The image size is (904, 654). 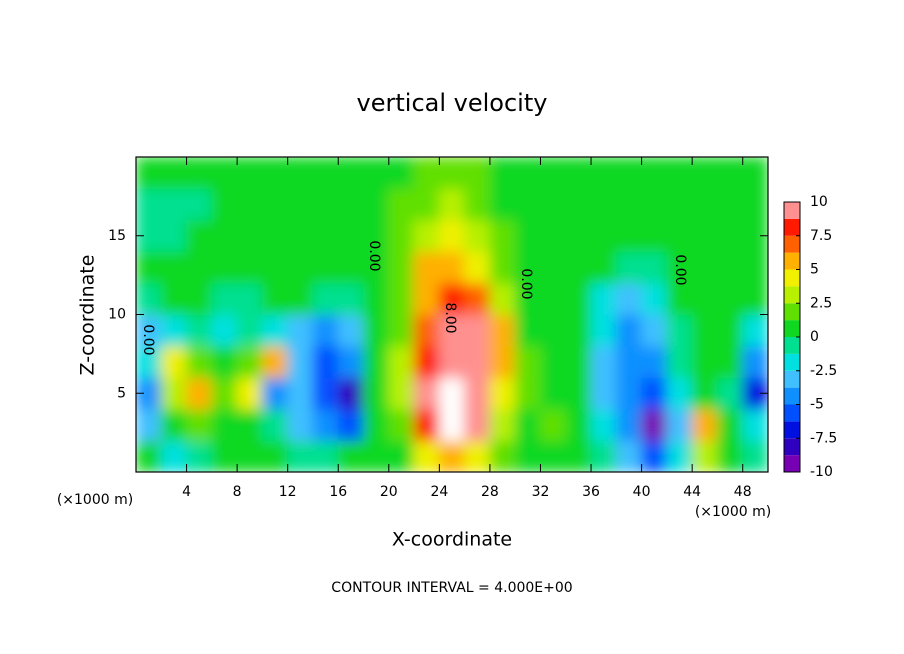 What do you see at coordinates (148, 339) in the screenshot?
I see `contour-label: 0.00` at bounding box center [148, 339].